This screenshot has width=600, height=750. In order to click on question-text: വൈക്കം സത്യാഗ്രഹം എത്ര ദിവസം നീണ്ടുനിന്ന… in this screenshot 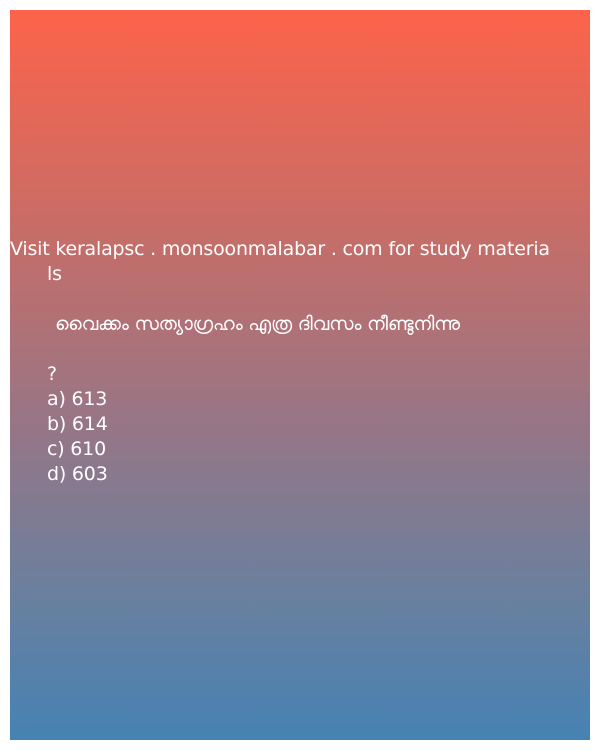, I will do `click(257, 324)`.